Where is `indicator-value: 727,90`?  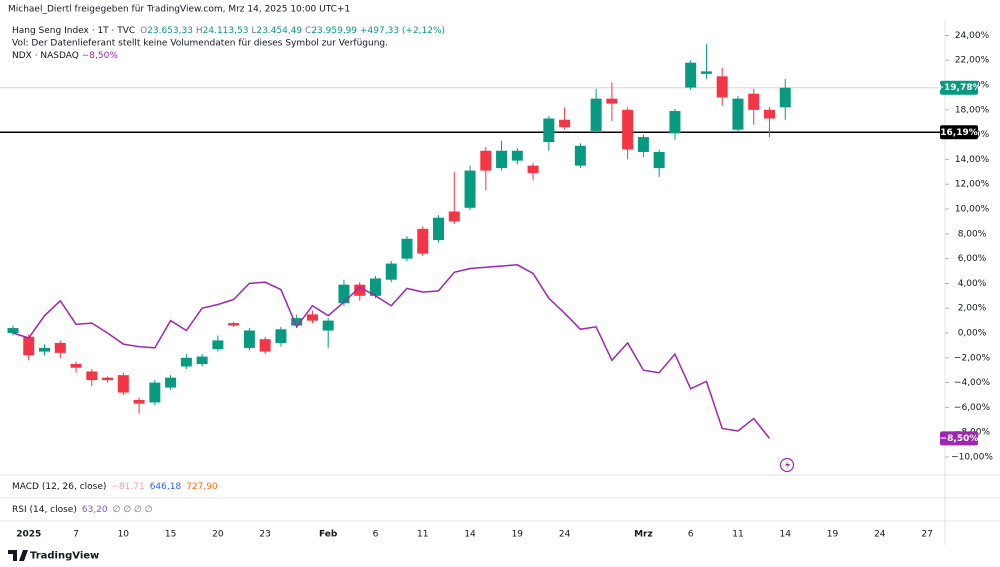
indicator-value: 727,90 is located at coordinates (202, 487).